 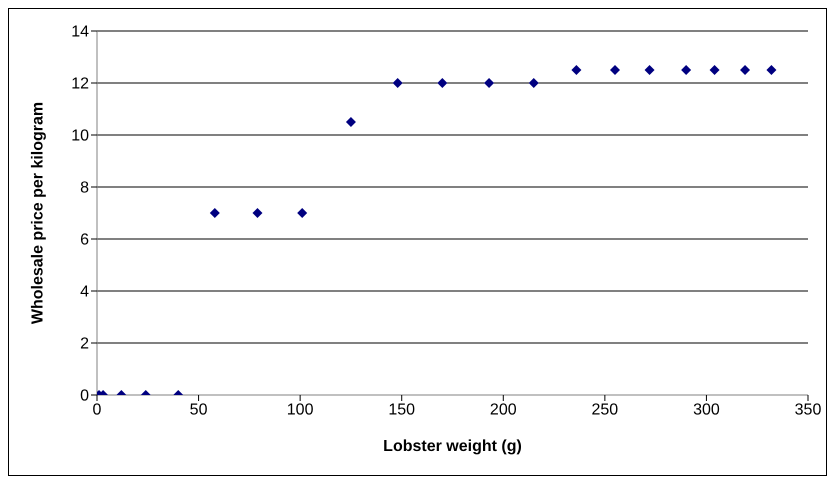 What do you see at coordinates (300, 409) in the screenshot?
I see `x-tick-label: 100` at bounding box center [300, 409].